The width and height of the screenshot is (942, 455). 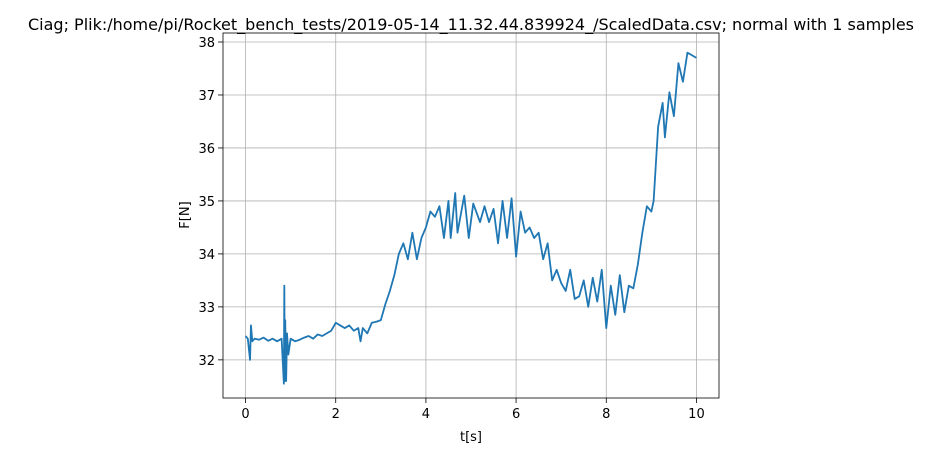 I want to click on x-tick-label: 0, so click(x=245, y=414).